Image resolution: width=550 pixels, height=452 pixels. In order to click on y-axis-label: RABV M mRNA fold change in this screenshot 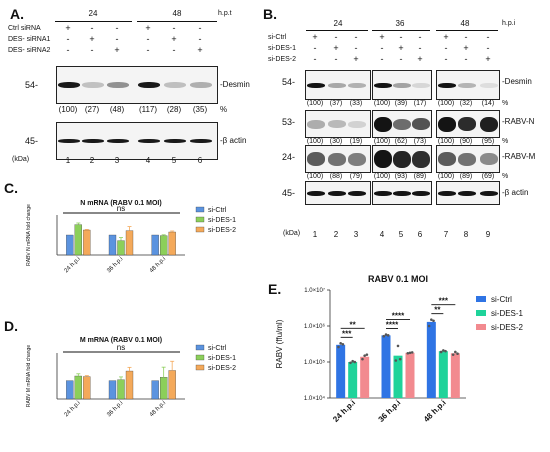, I will do `click(29, 376)`.